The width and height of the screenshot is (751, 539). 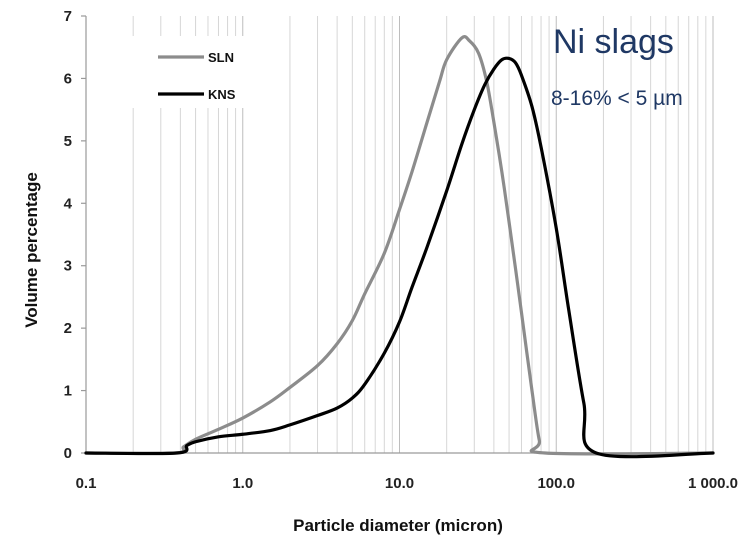 I want to click on legend-label-sln: SLN, so click(x=221, y=57).